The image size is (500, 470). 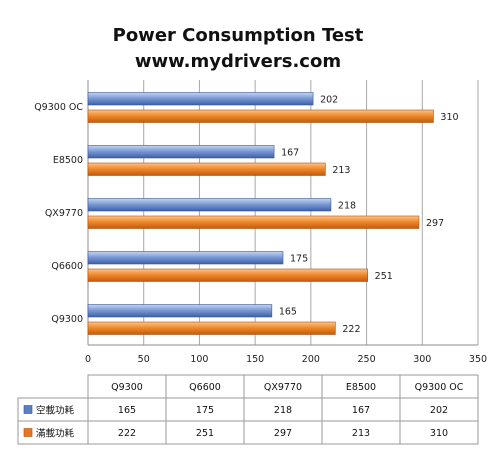 I want to click on x-tick-label-5: 250, so click(x=367, y=359).